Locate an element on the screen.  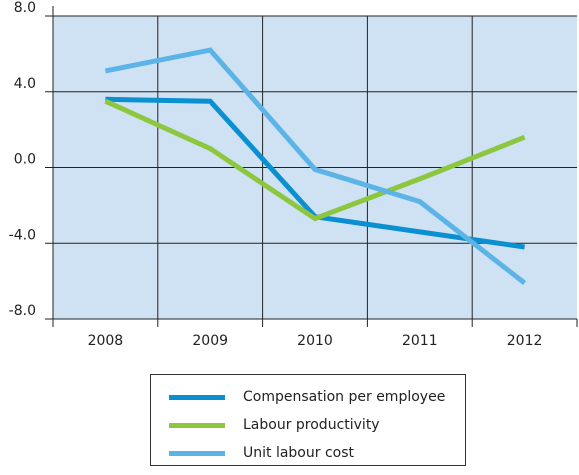
x-tick-label: 2011 is located at coordinates (420, 341).